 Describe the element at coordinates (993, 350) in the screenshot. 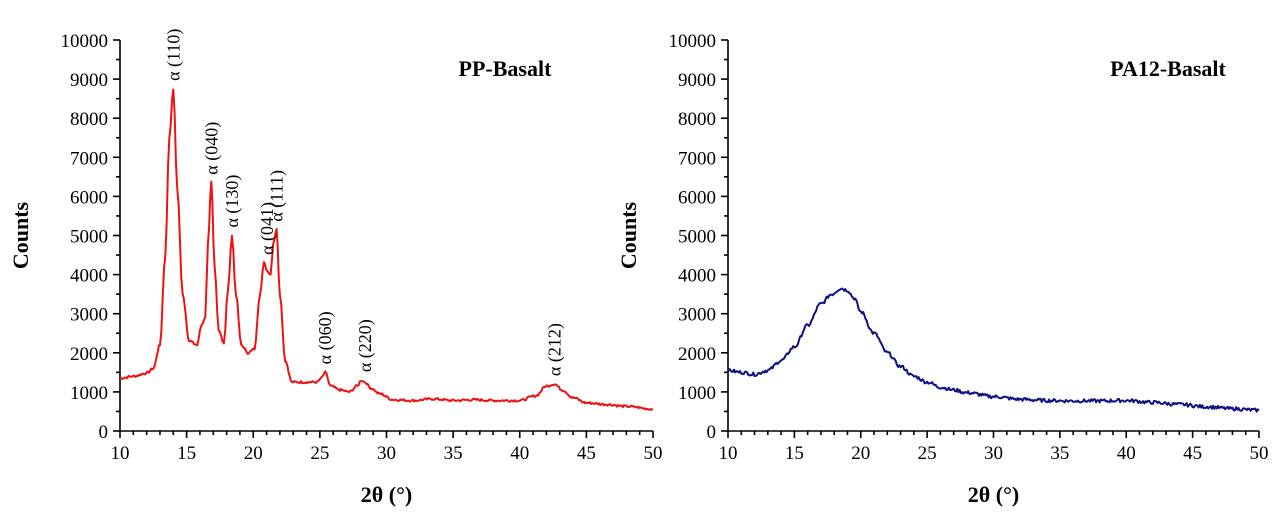

I see `series-line` at that location.